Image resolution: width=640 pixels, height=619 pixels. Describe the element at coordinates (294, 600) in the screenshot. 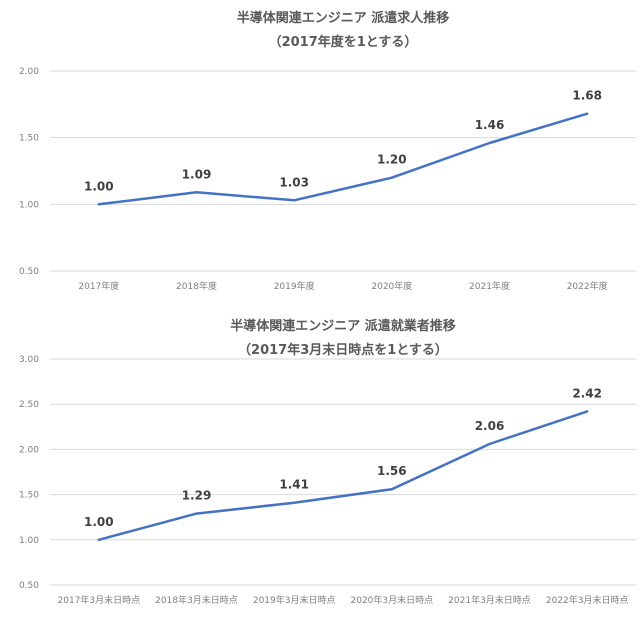

I see `x-tick-label: 2019年3月末日時点` at that location.